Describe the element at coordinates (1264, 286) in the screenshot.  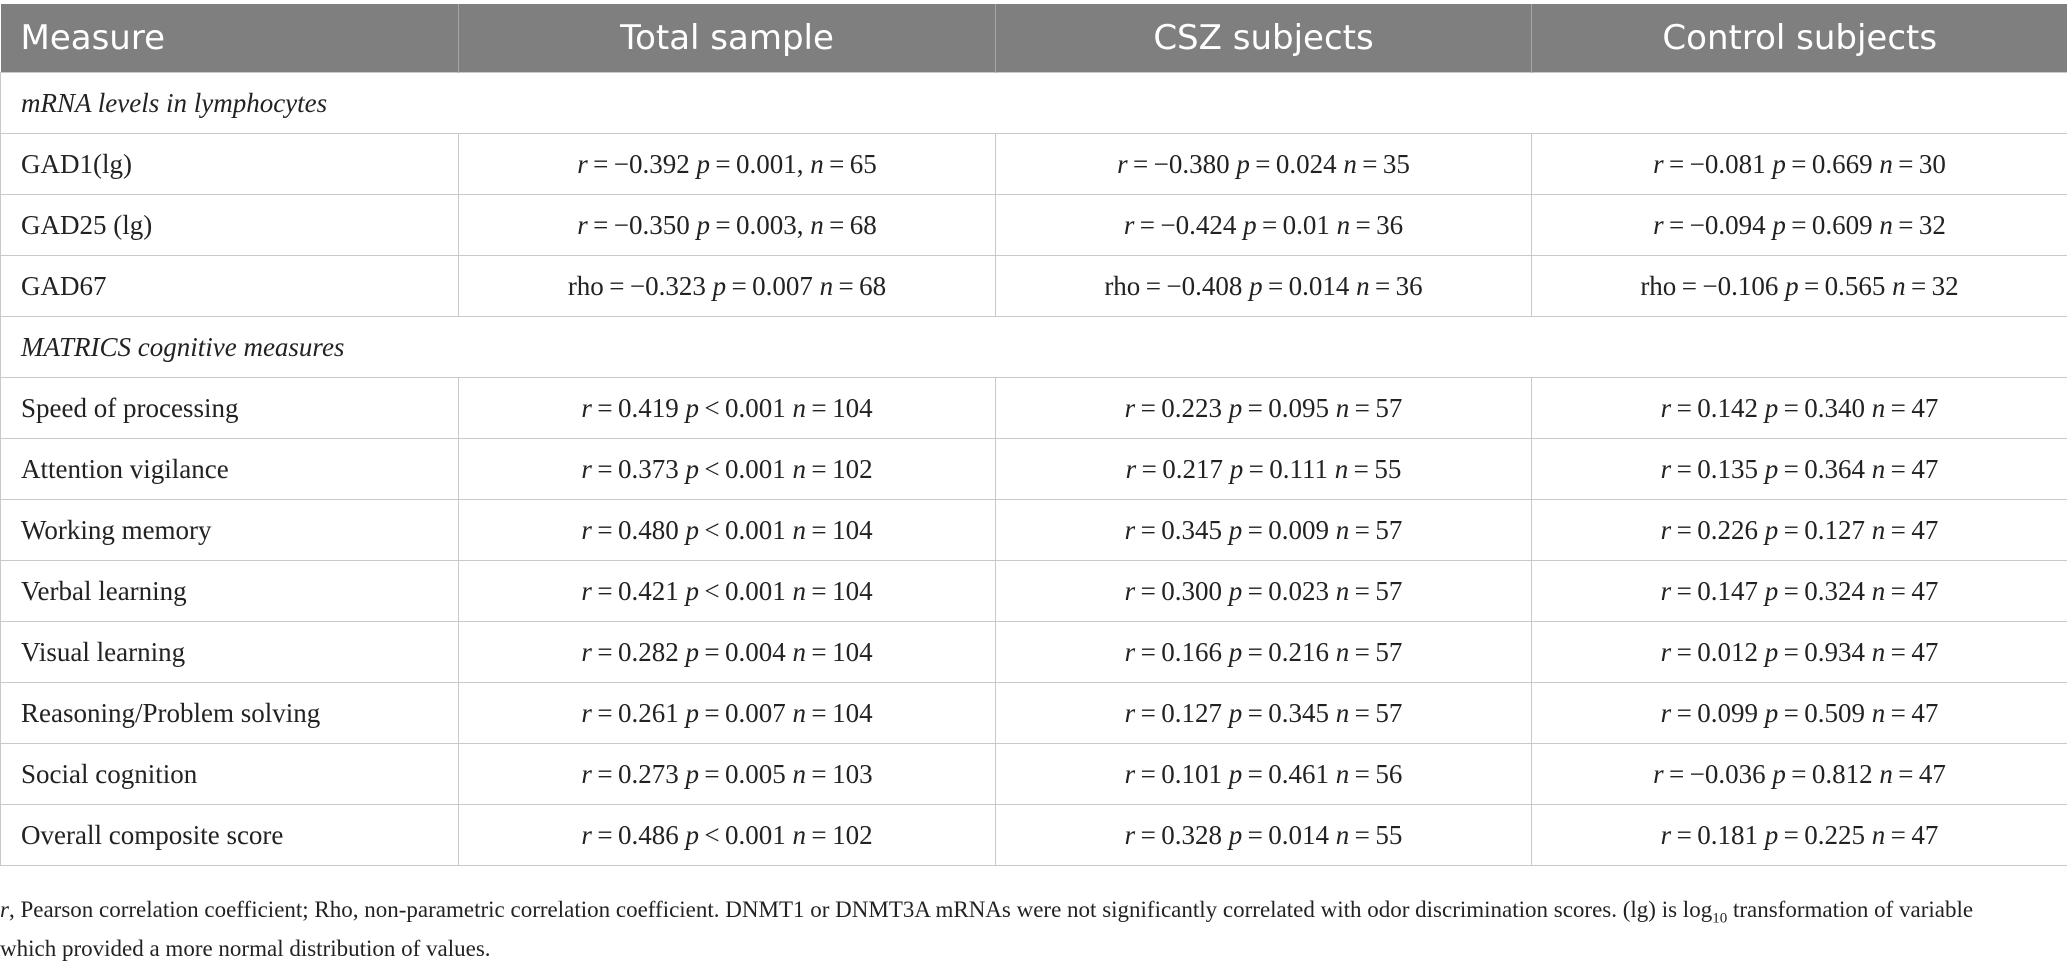
I see `stat-cell: rho = −0.408 p = 0.014 n = 36` at that location.